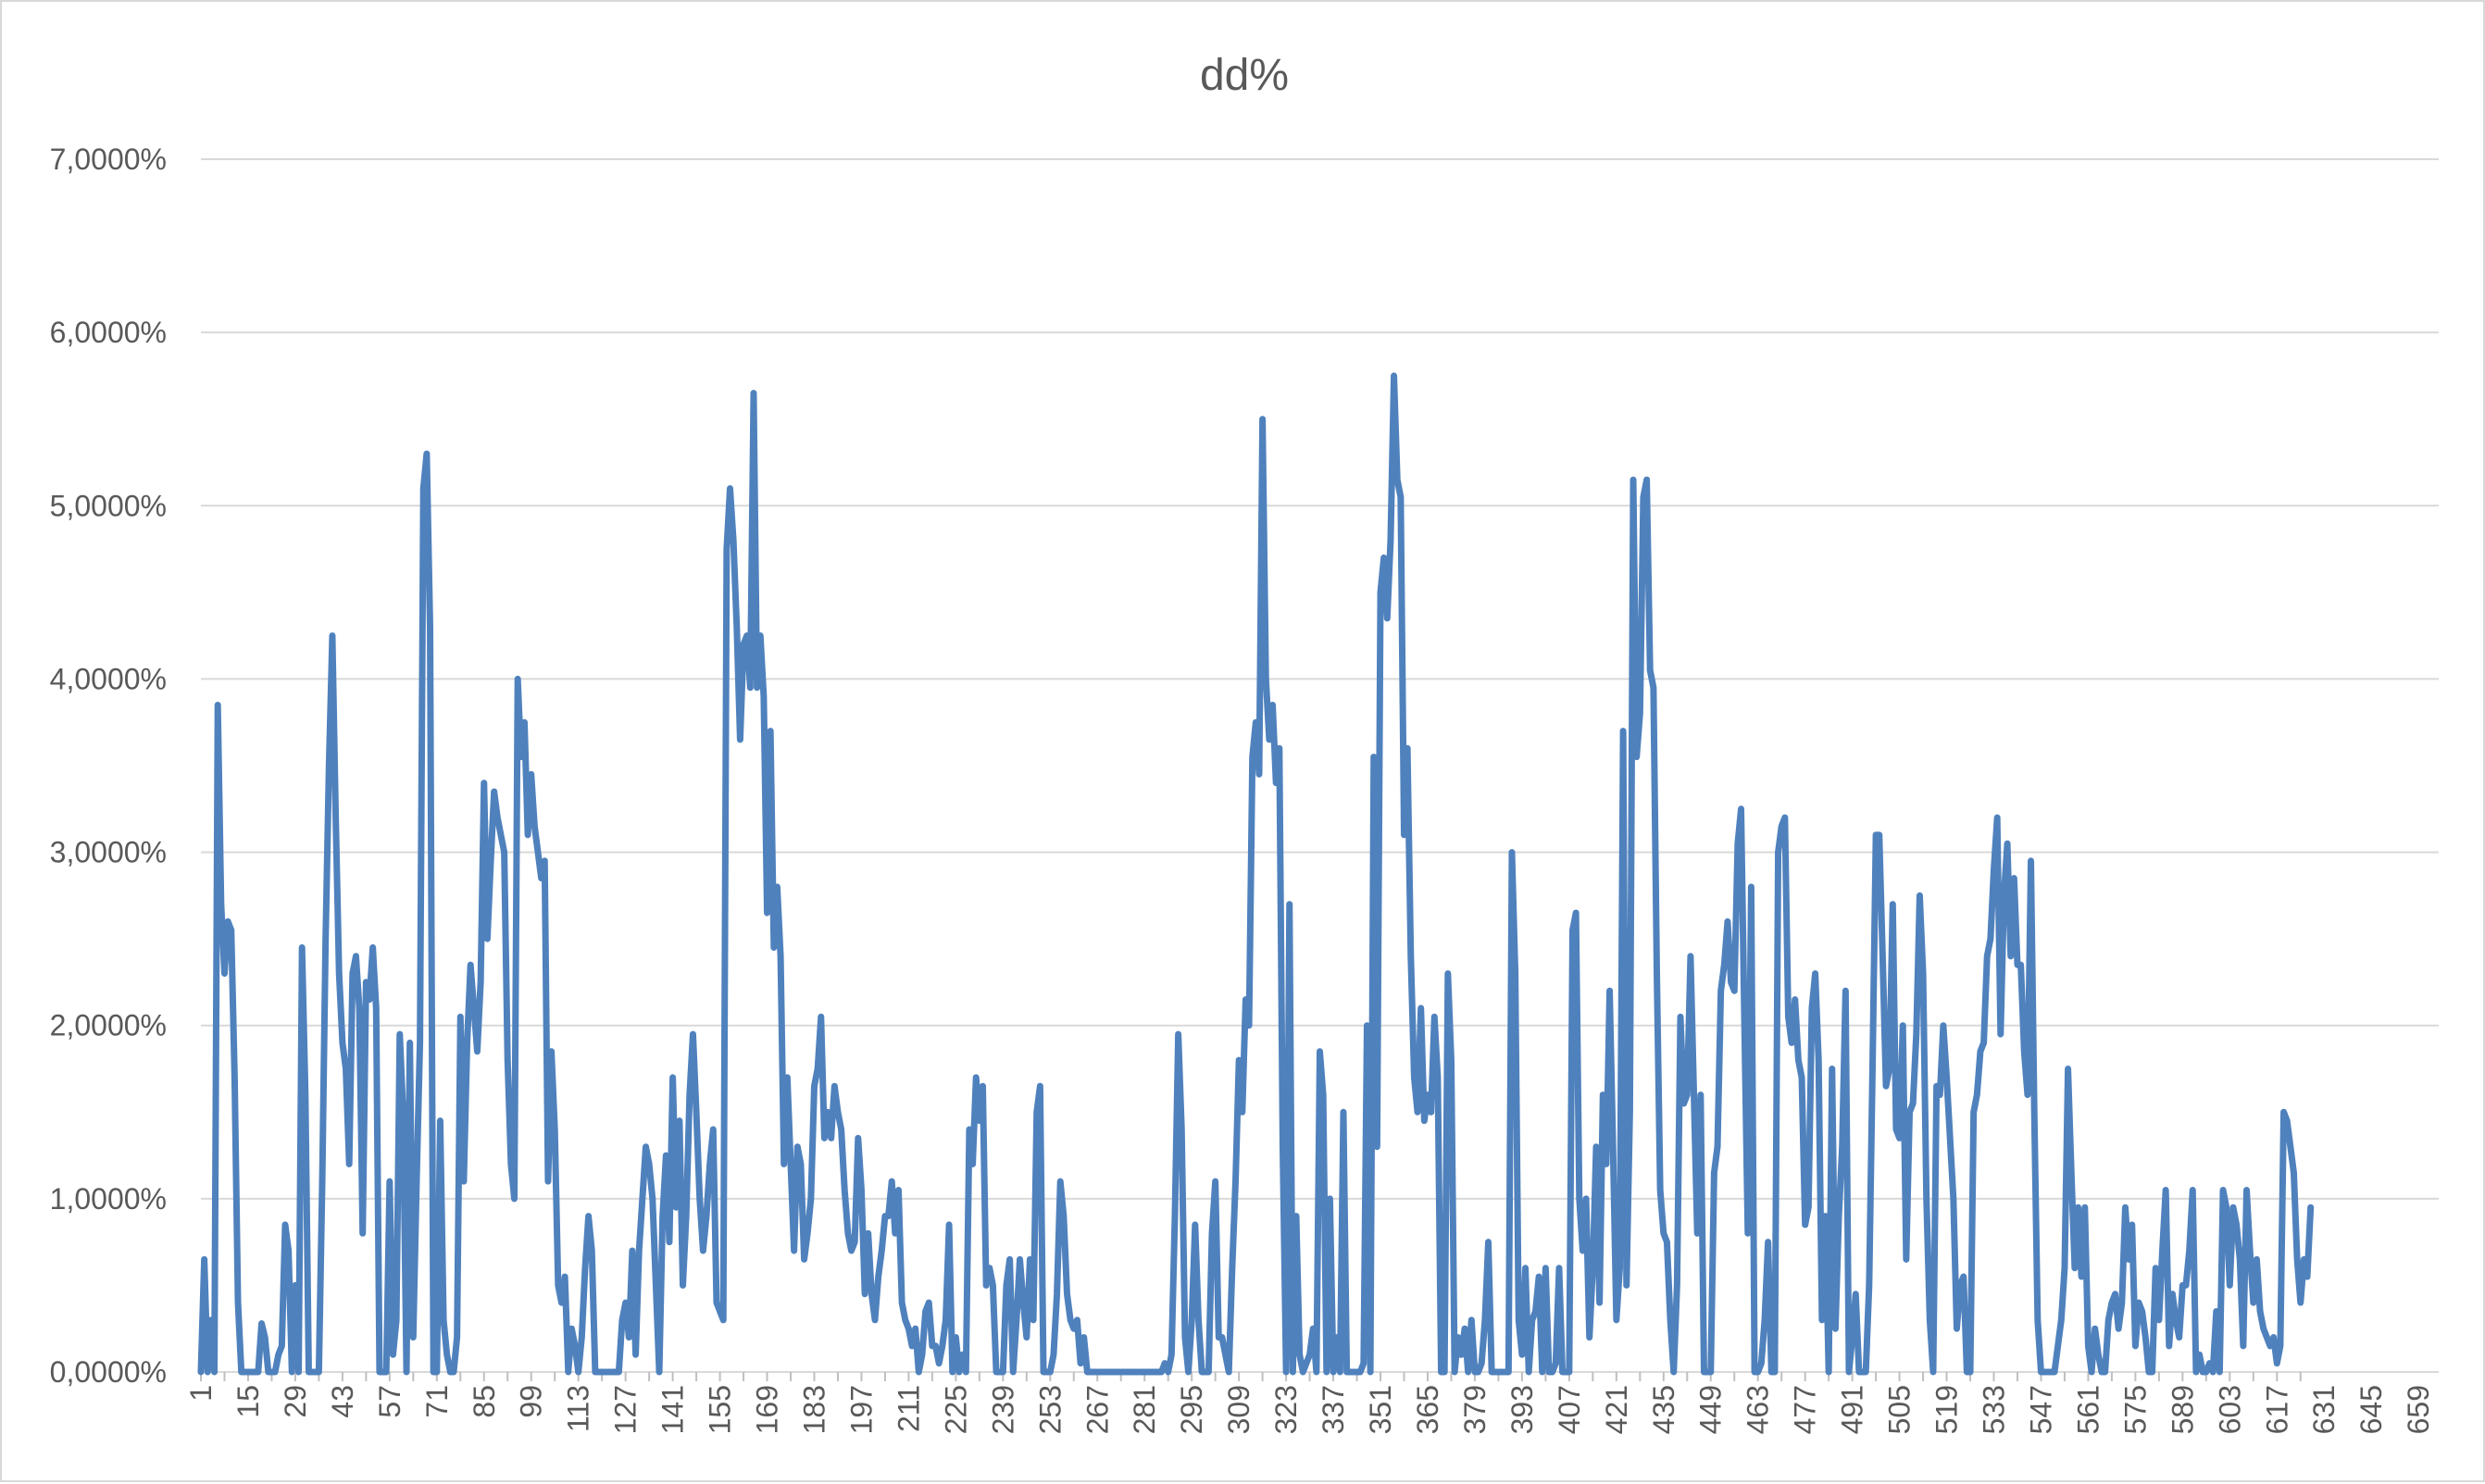 Image resolution: width=2485 pixels, height=1484 pixels. Describe the element at coordinates (484, 1402) in the screenshot. I see `x-tick-label: 85` at that location.